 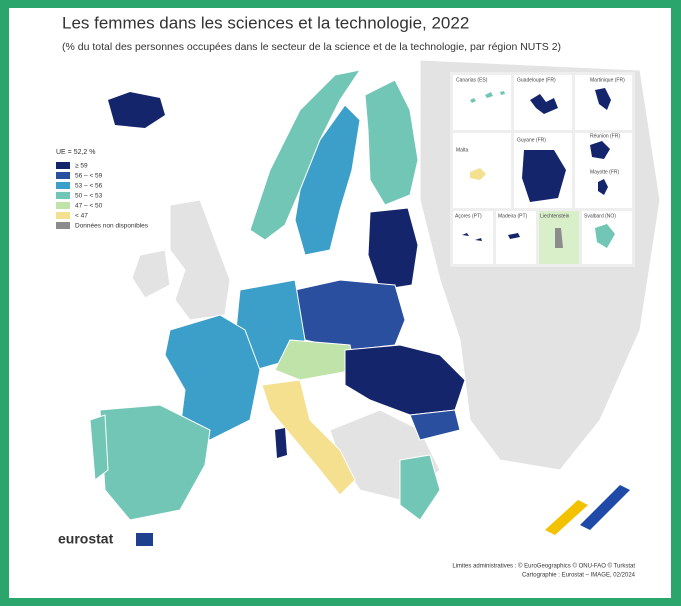 I want to click on inset-label: Malta, so click(x=462, y=150).